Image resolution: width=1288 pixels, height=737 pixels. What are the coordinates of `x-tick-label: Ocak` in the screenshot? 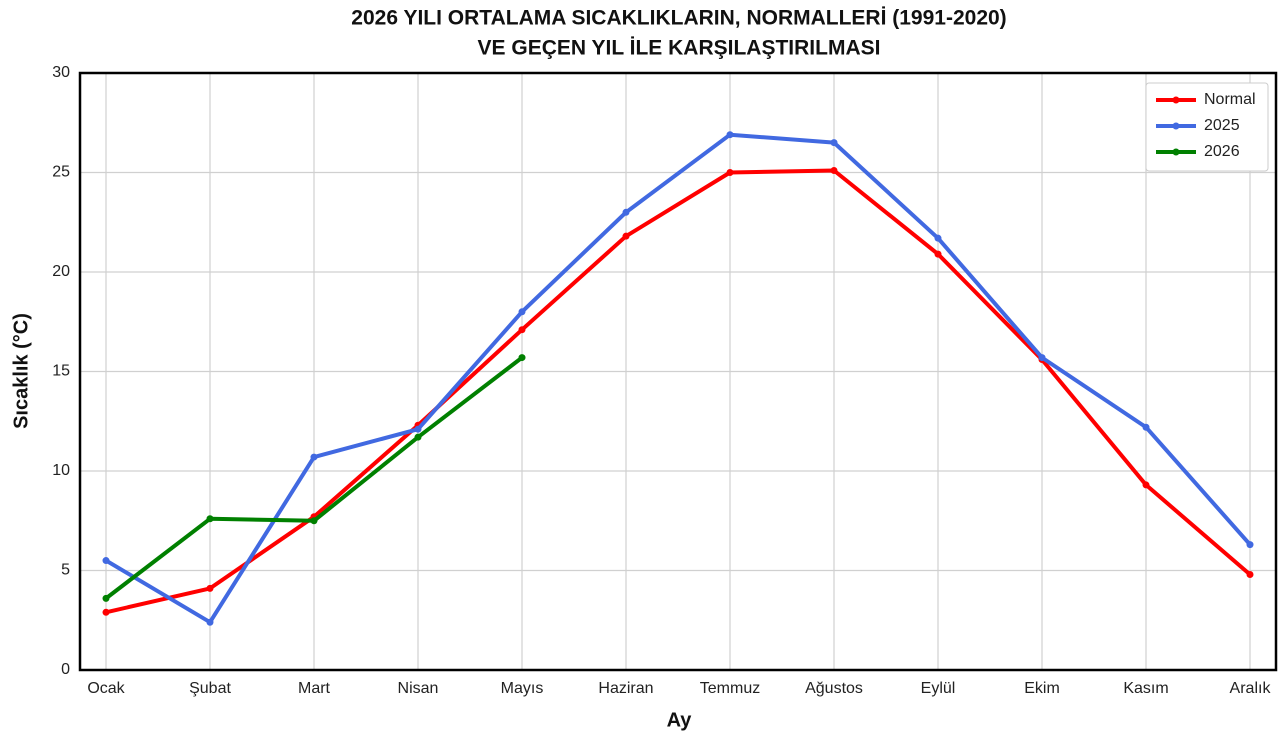 It's located at (106, 688).